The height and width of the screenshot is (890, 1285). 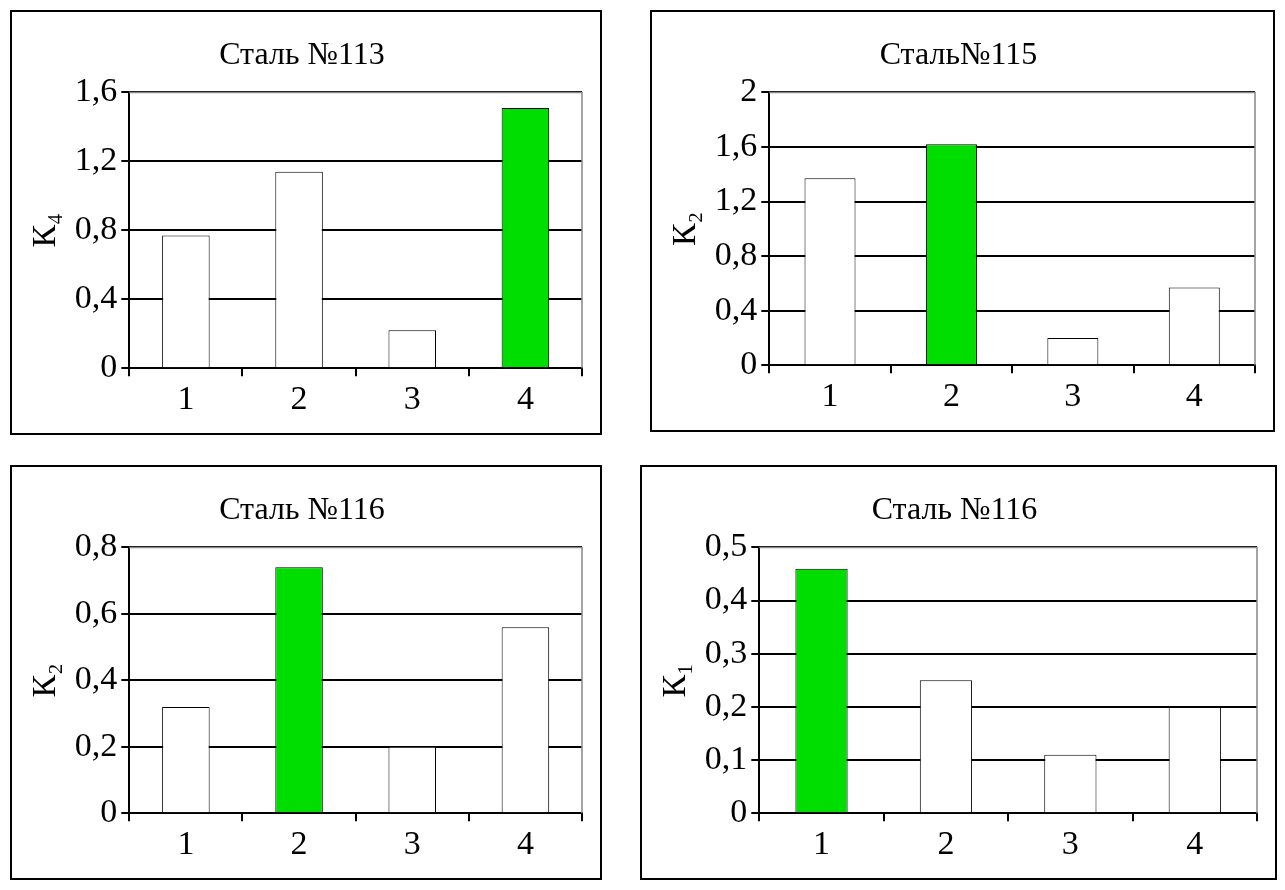 What do you see at coordinates (674, 680) in the screenshot?
I see `y-axis-title: К₁` at bounding box center [674, 680].